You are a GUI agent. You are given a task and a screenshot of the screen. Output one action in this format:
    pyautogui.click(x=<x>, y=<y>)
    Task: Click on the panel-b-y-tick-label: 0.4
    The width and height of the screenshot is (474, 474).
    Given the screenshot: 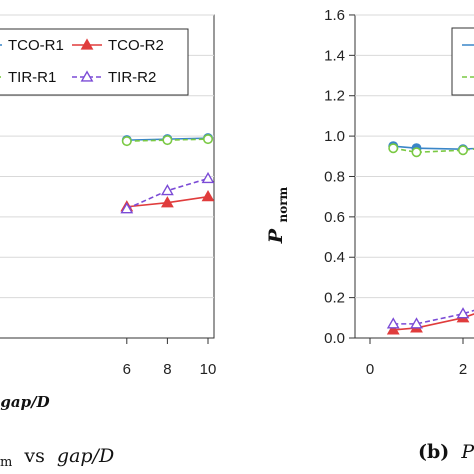 What is the action you would take?
    pyautogui.click(x=334, y=257)
    